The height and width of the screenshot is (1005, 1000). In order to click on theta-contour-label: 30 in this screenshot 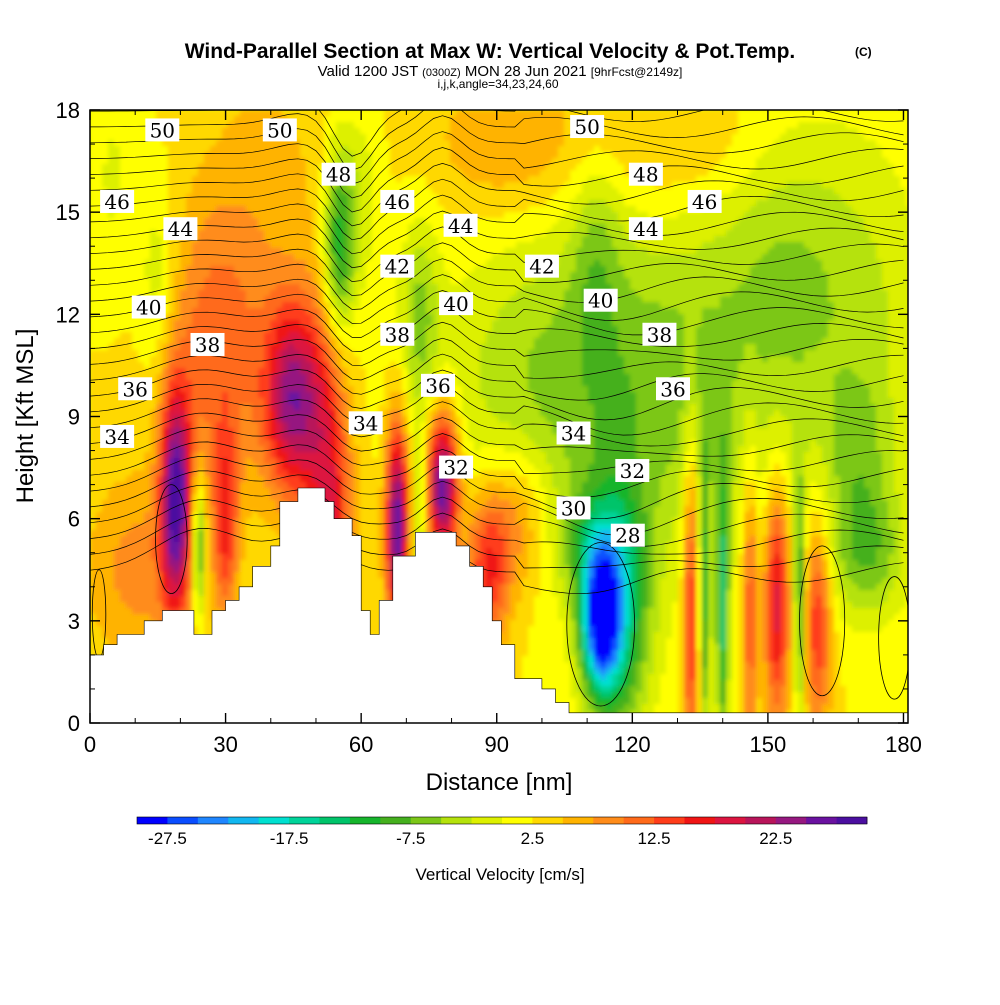, I will do `click(574, 508)`.